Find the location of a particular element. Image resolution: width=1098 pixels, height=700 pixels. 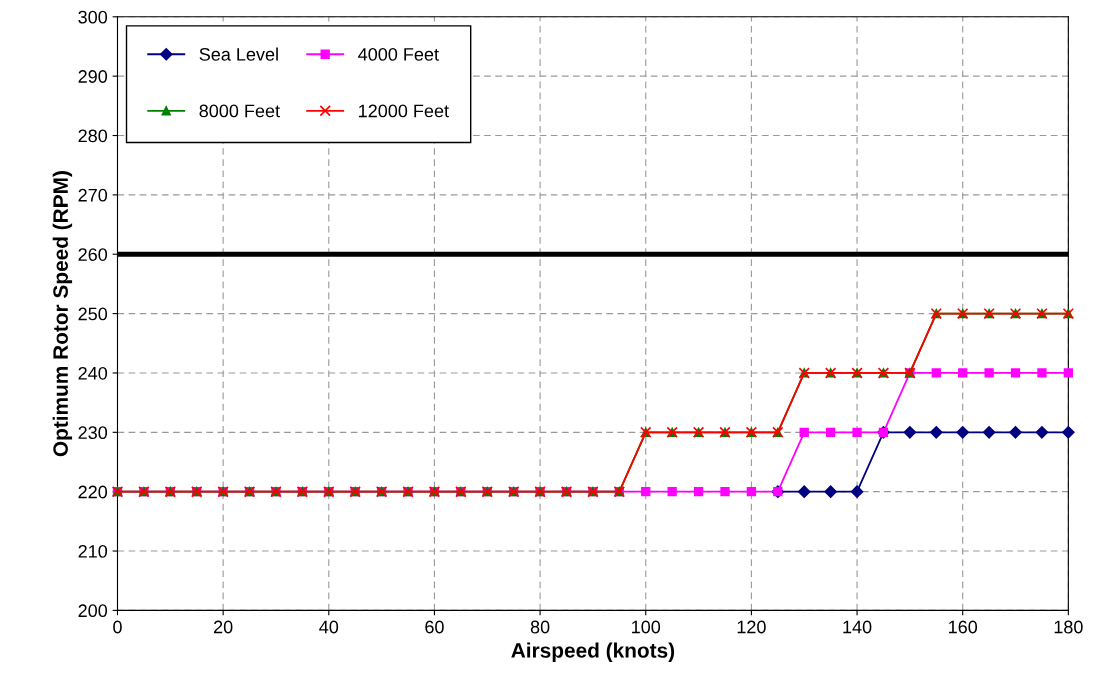

x-tick-label: 180 is located at coordinates (1068, 627).